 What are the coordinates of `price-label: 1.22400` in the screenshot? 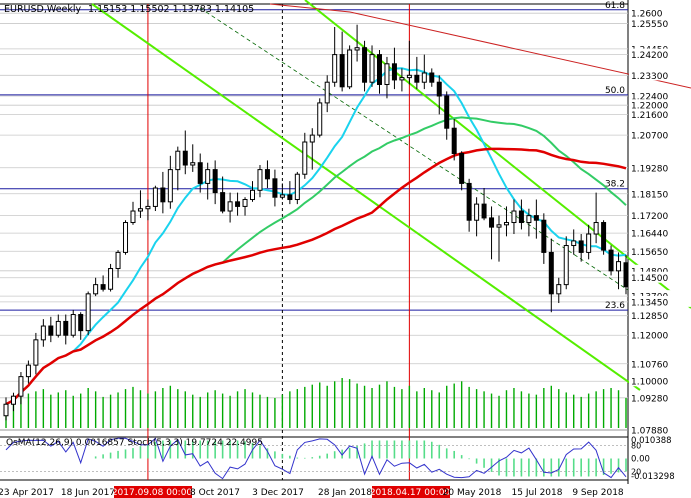 It's located at (649, 98).